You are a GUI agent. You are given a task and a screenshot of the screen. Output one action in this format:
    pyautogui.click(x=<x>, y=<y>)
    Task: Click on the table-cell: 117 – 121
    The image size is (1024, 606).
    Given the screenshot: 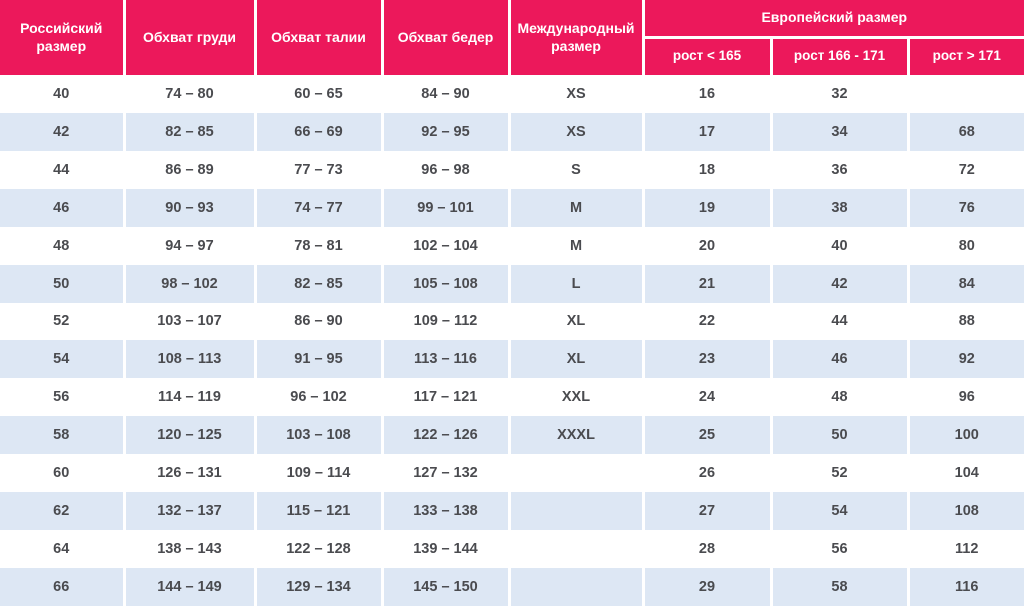 What is the action you would take?
    pyautogui.click(x=446, y=397)
    